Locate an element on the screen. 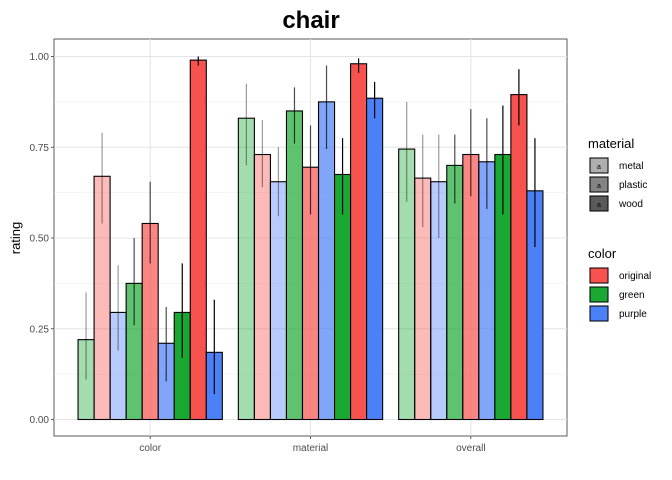 The image size is (672, 480). legend-key-wood is located at coordinates (599, 203).